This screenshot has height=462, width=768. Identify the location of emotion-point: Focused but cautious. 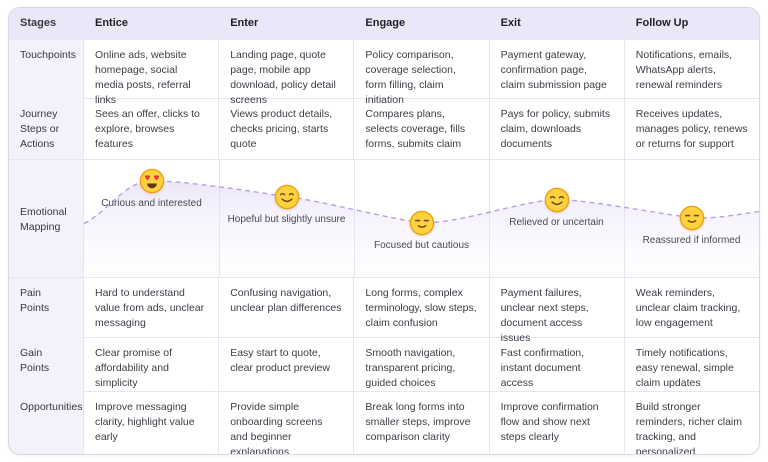
(421, 231).